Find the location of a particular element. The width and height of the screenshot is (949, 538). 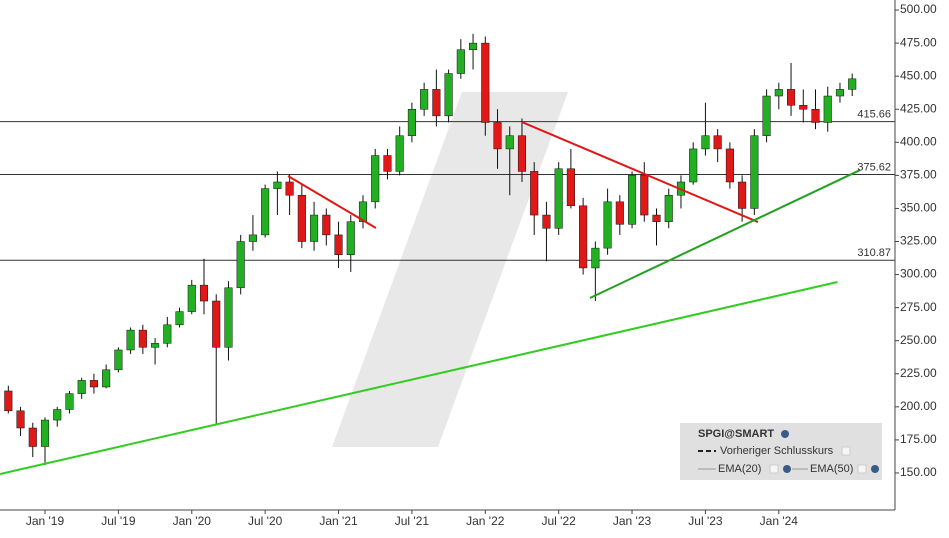

level-label: 310.87 is located at coordinates (874, 253).